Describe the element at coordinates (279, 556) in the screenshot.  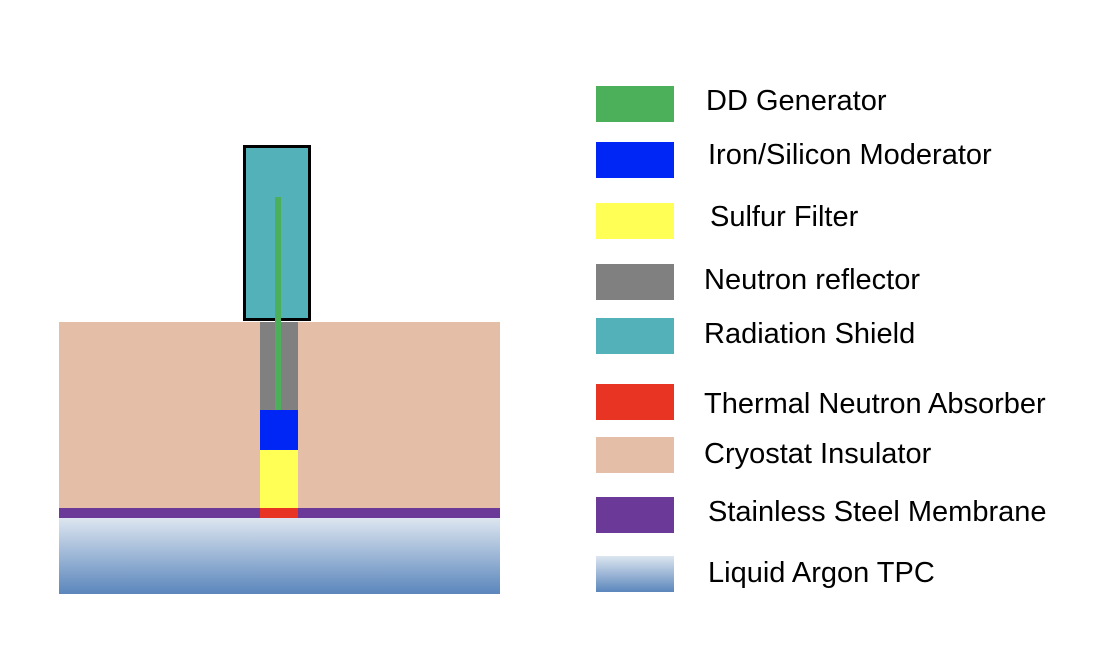
I see `liquid-argon-tpc` at that location.